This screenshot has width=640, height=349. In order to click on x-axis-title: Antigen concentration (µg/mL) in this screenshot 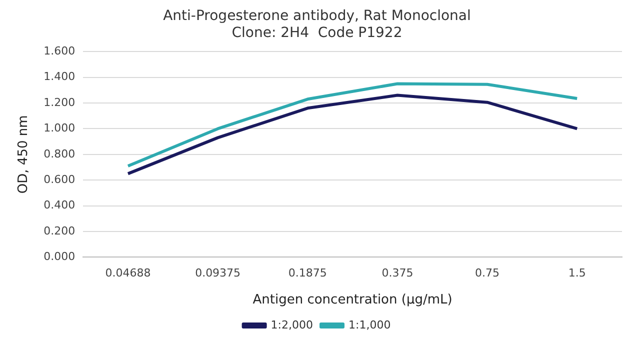, I will do `click(352, 300)`.